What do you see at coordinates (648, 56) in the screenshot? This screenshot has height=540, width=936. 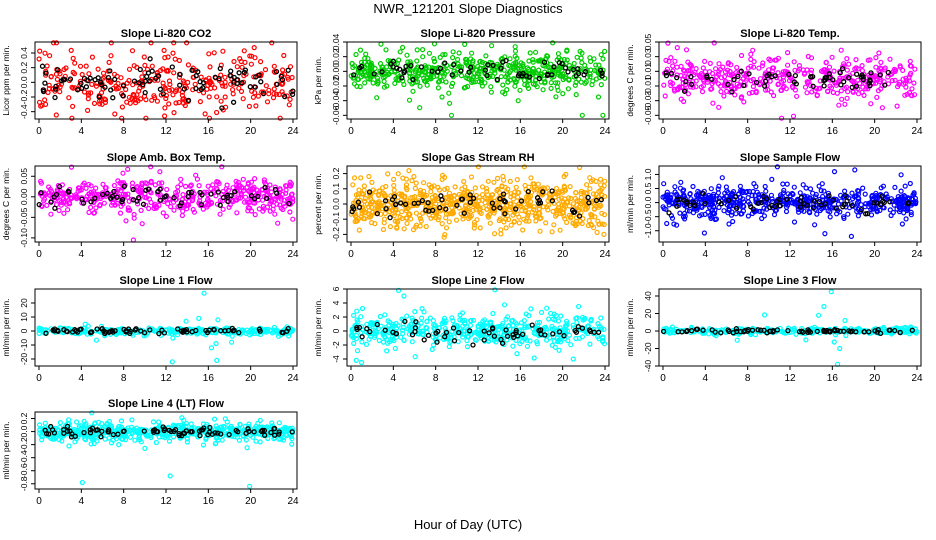 I see `y-tick-label: 0.03` at bounding box center [648, 56].